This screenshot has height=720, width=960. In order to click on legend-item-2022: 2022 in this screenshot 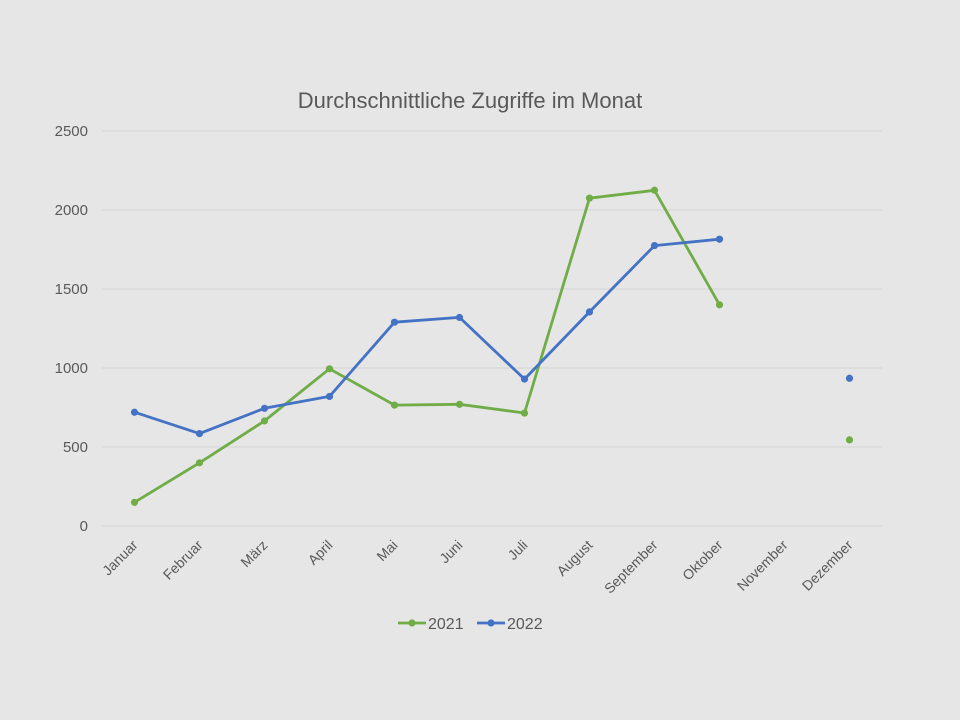, I will do `click(510, 624)`.